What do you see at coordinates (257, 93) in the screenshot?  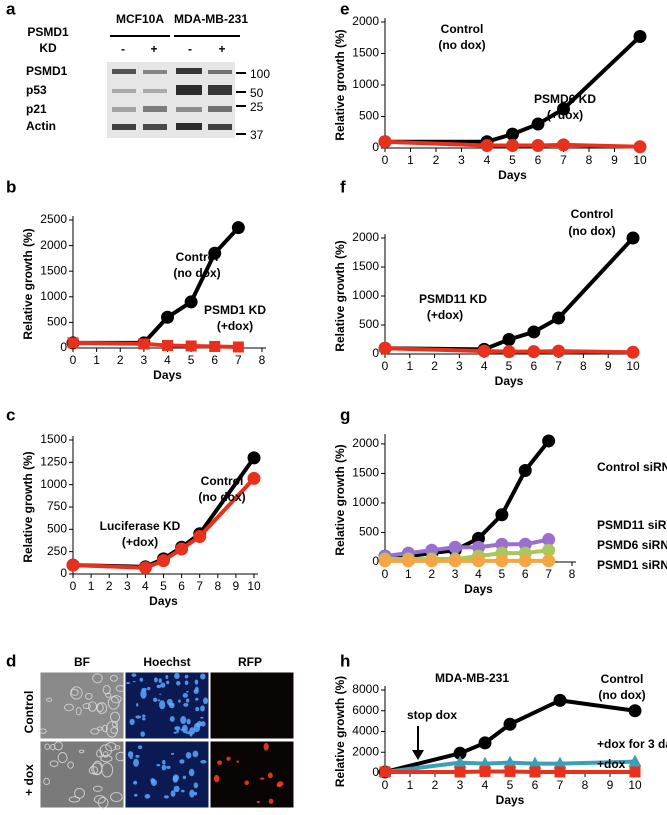 I see `marker-label: 50` at bounding box center [257, 93].